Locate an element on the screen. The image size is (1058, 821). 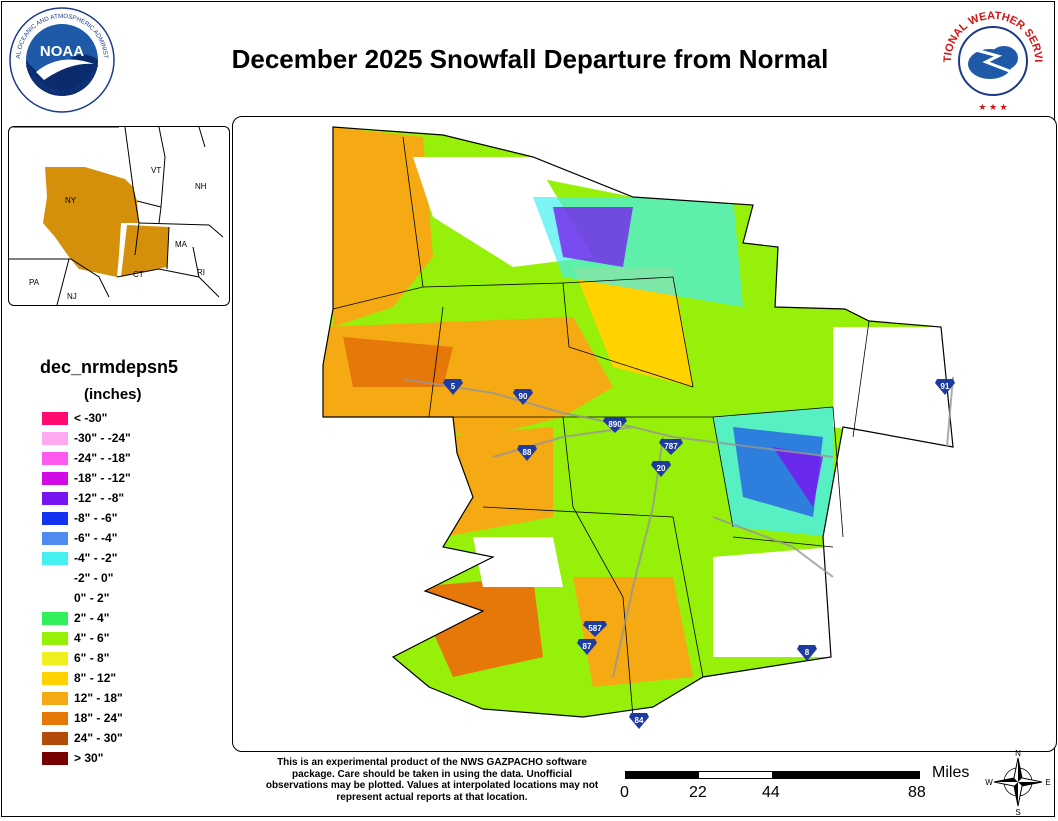
interstate-label: 587 is located at coordinates (595, 628).